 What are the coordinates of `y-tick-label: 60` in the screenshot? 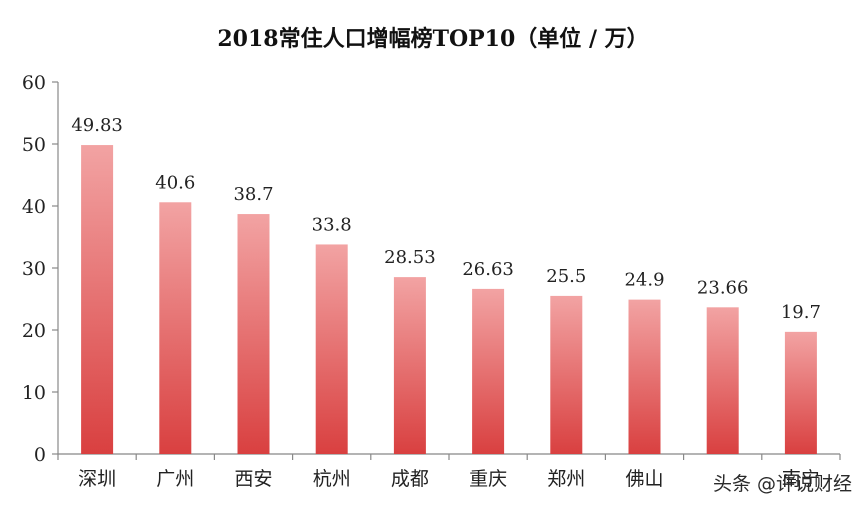 It's located at (34, 83).